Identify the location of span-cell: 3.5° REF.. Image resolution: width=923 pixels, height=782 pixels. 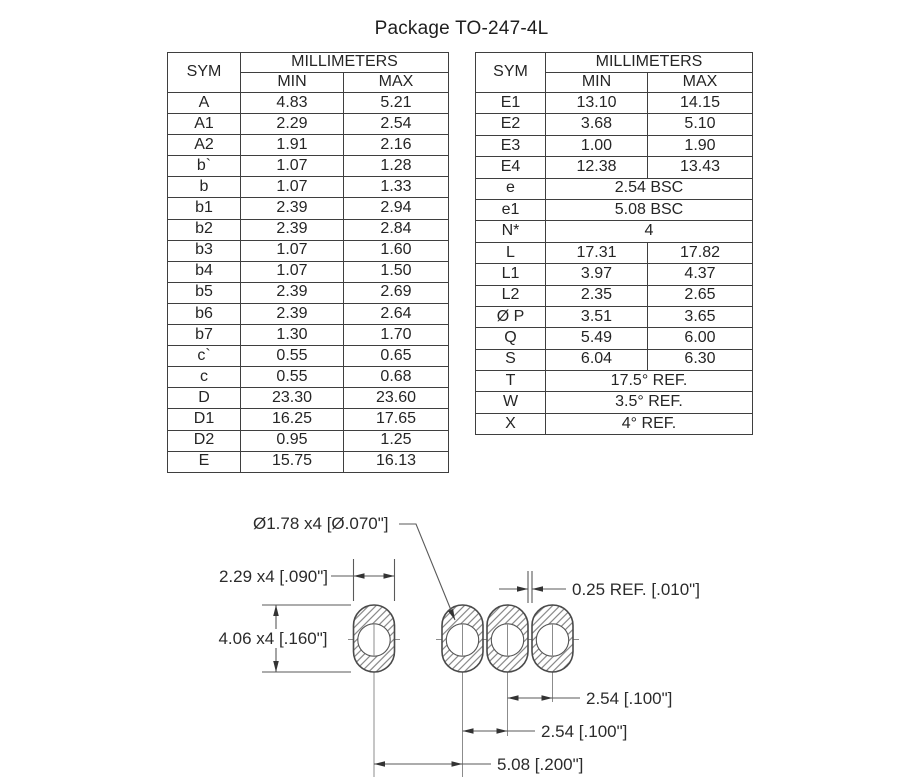
(649, 402).